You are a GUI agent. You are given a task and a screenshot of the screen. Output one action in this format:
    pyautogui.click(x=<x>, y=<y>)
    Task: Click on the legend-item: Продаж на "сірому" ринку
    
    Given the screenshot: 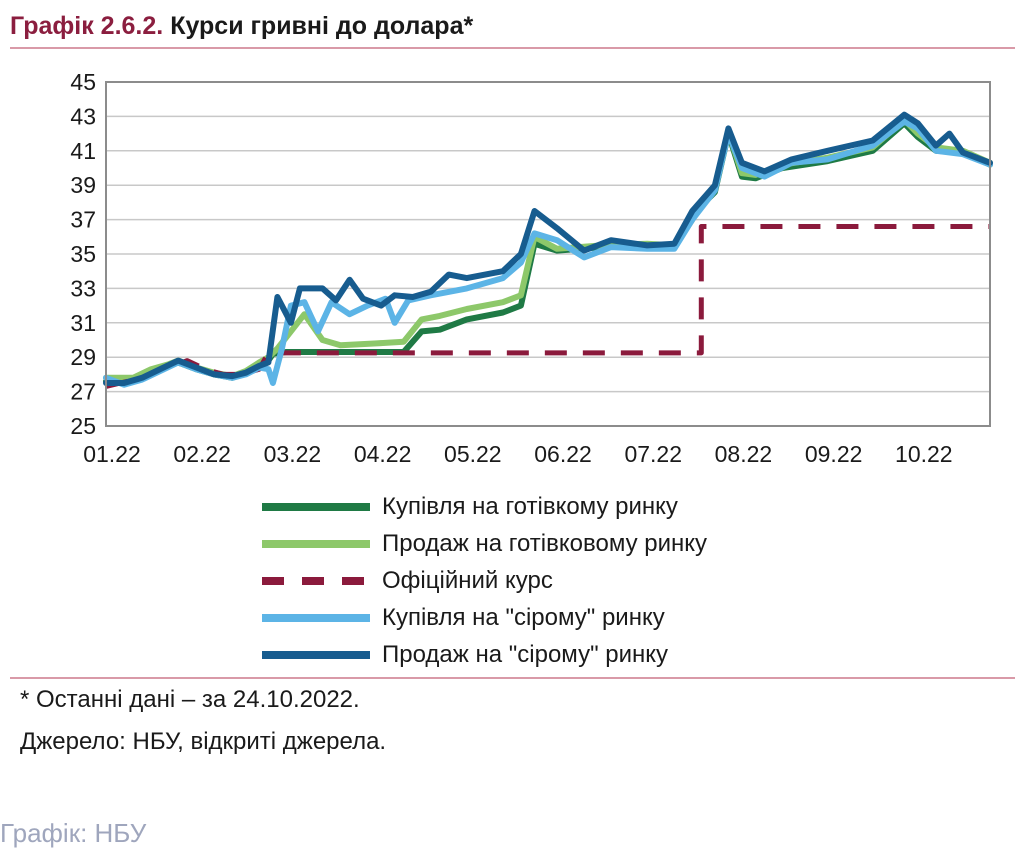 What is the action you would take?
    pyautogui.click(x=484, y=654)
    